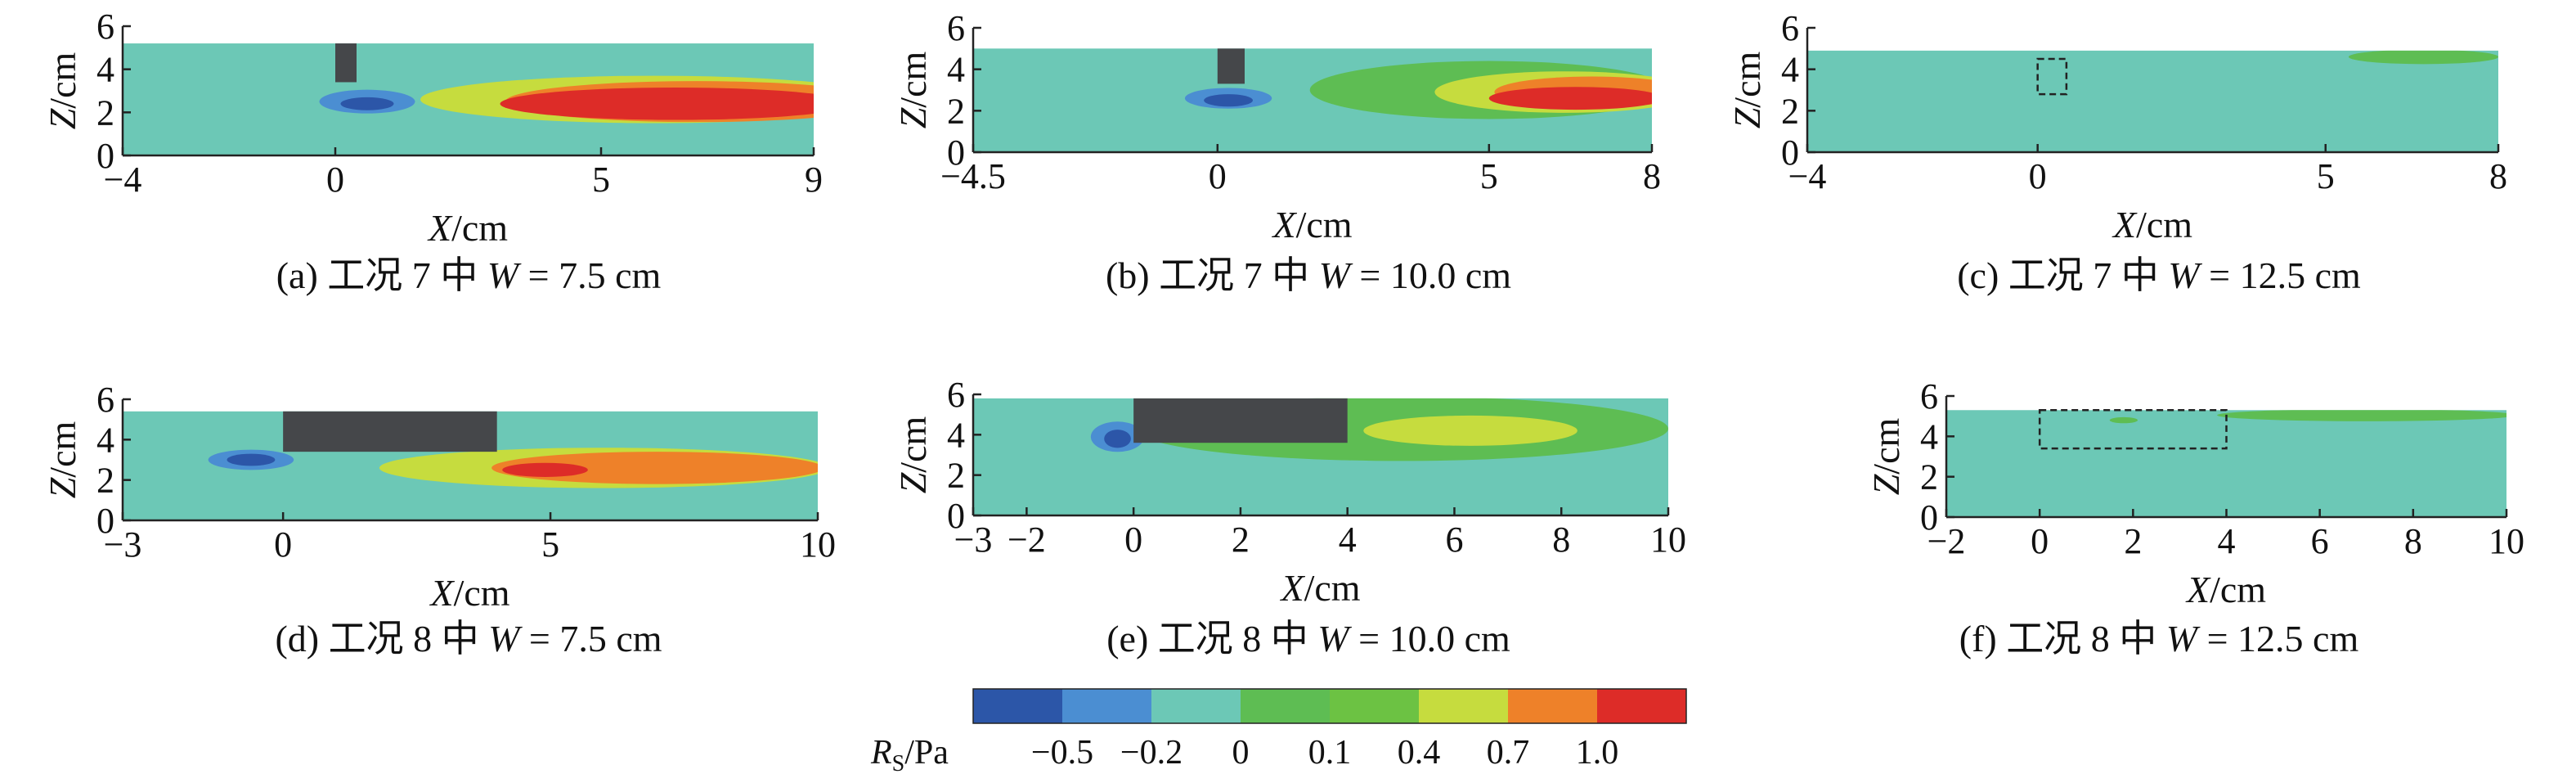 This screenshot has width=2576, height=783. I want to click on field-background, so click(2152, 101).